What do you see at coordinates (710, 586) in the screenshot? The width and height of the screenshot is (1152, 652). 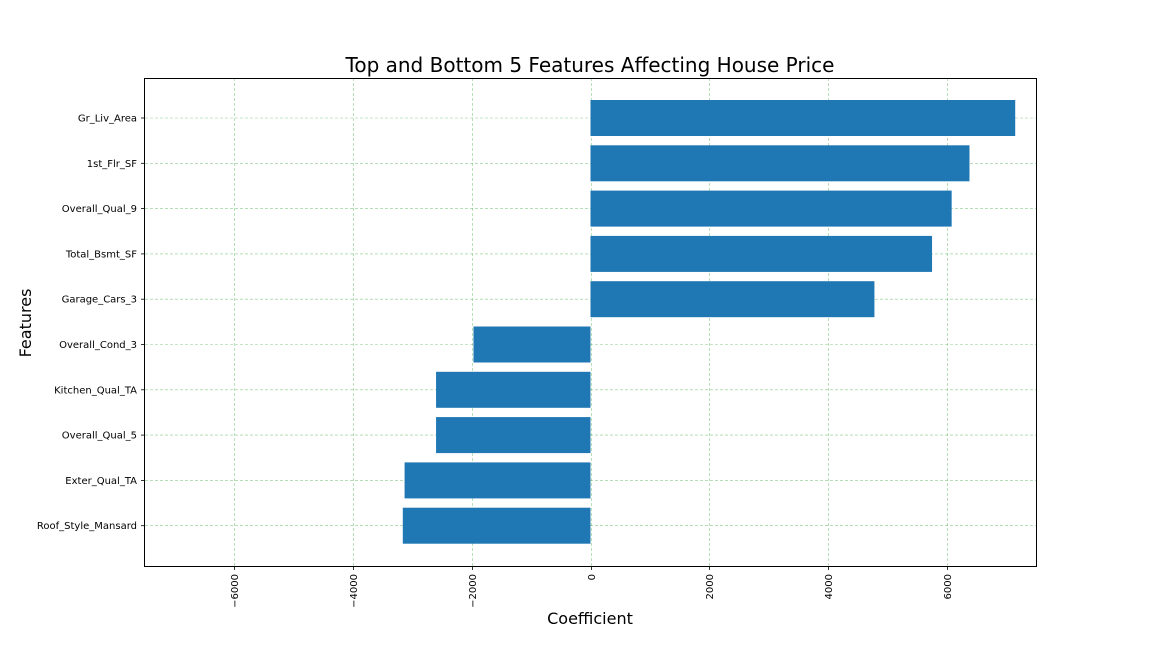 I see `x-tick-label: 2000` at bounding box center [710, 586].